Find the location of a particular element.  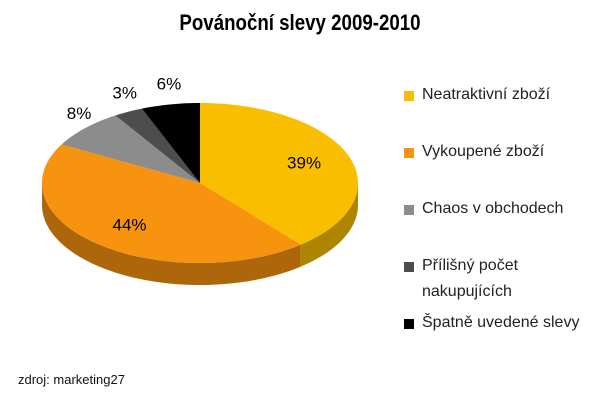

chart-title: Povánoční slevy 2009-2010 is located at coordinates (300, 22).